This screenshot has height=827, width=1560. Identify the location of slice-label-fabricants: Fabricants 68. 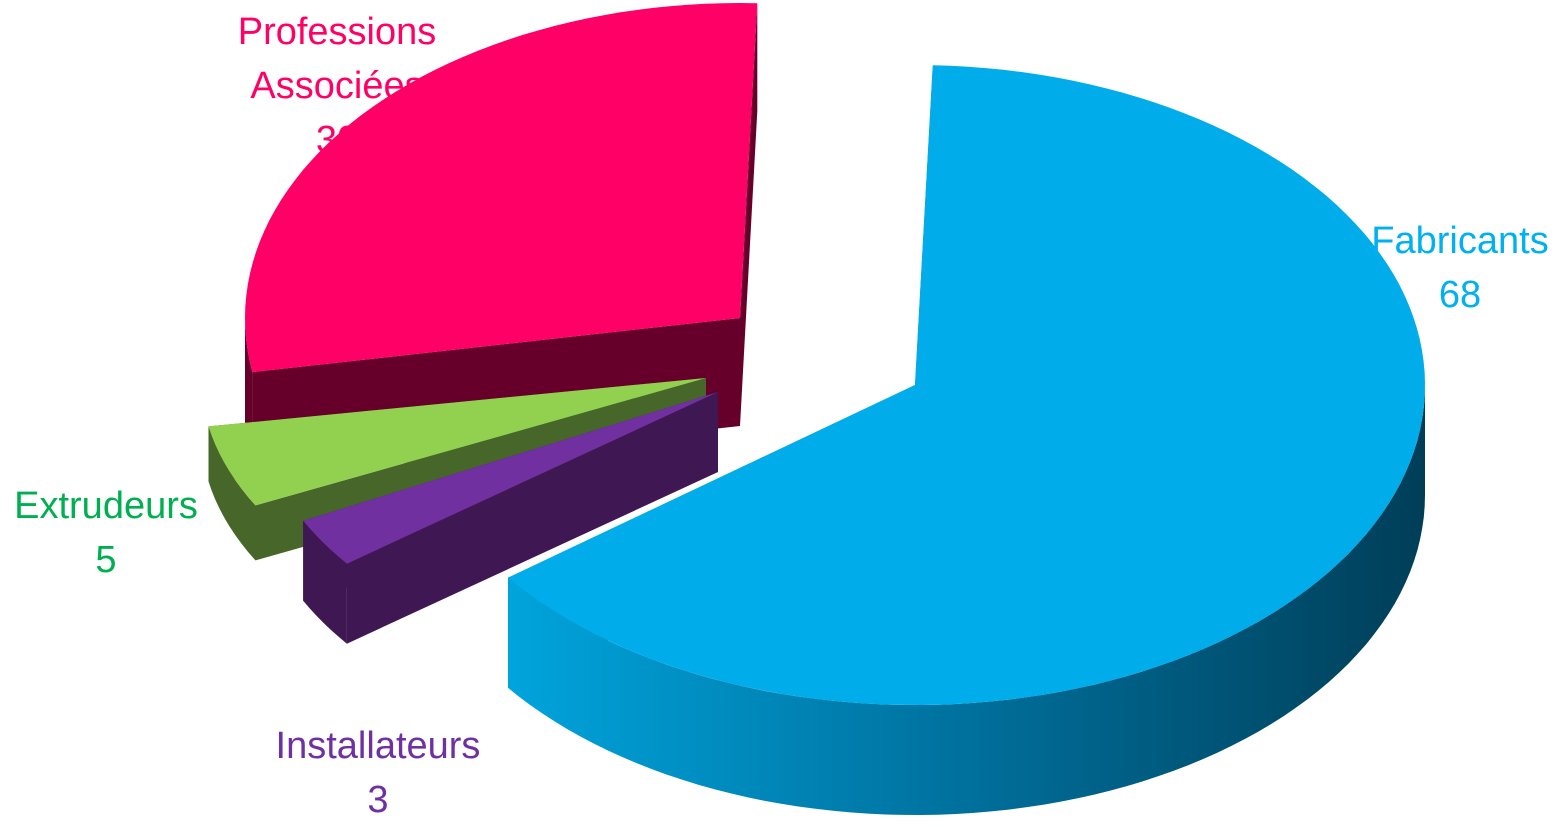
(1460, 268).